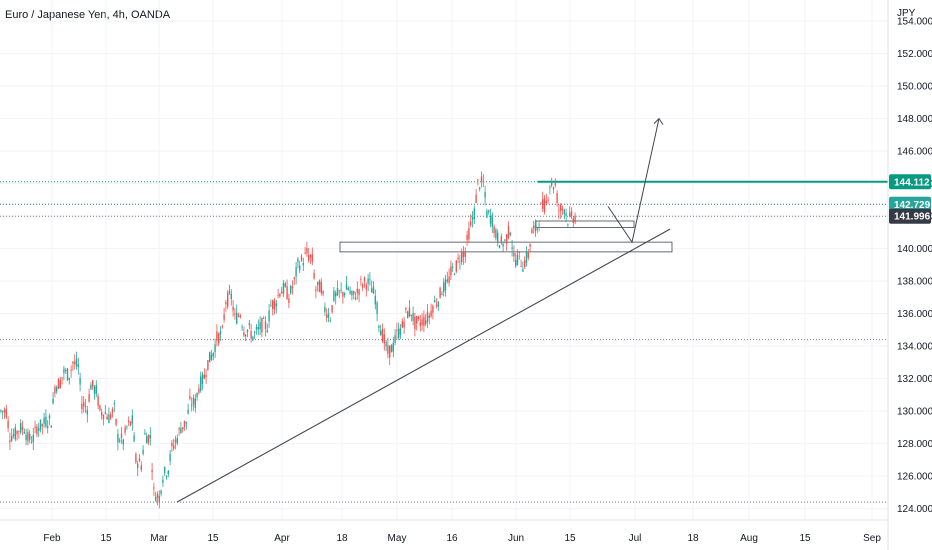 Image resolution: width=932 pixels, height=550 pixels. What do you see at coordinates (914, 87) in the screenshot?
I see `price-tick-label: 150.000` at bounding box center [914, 87].